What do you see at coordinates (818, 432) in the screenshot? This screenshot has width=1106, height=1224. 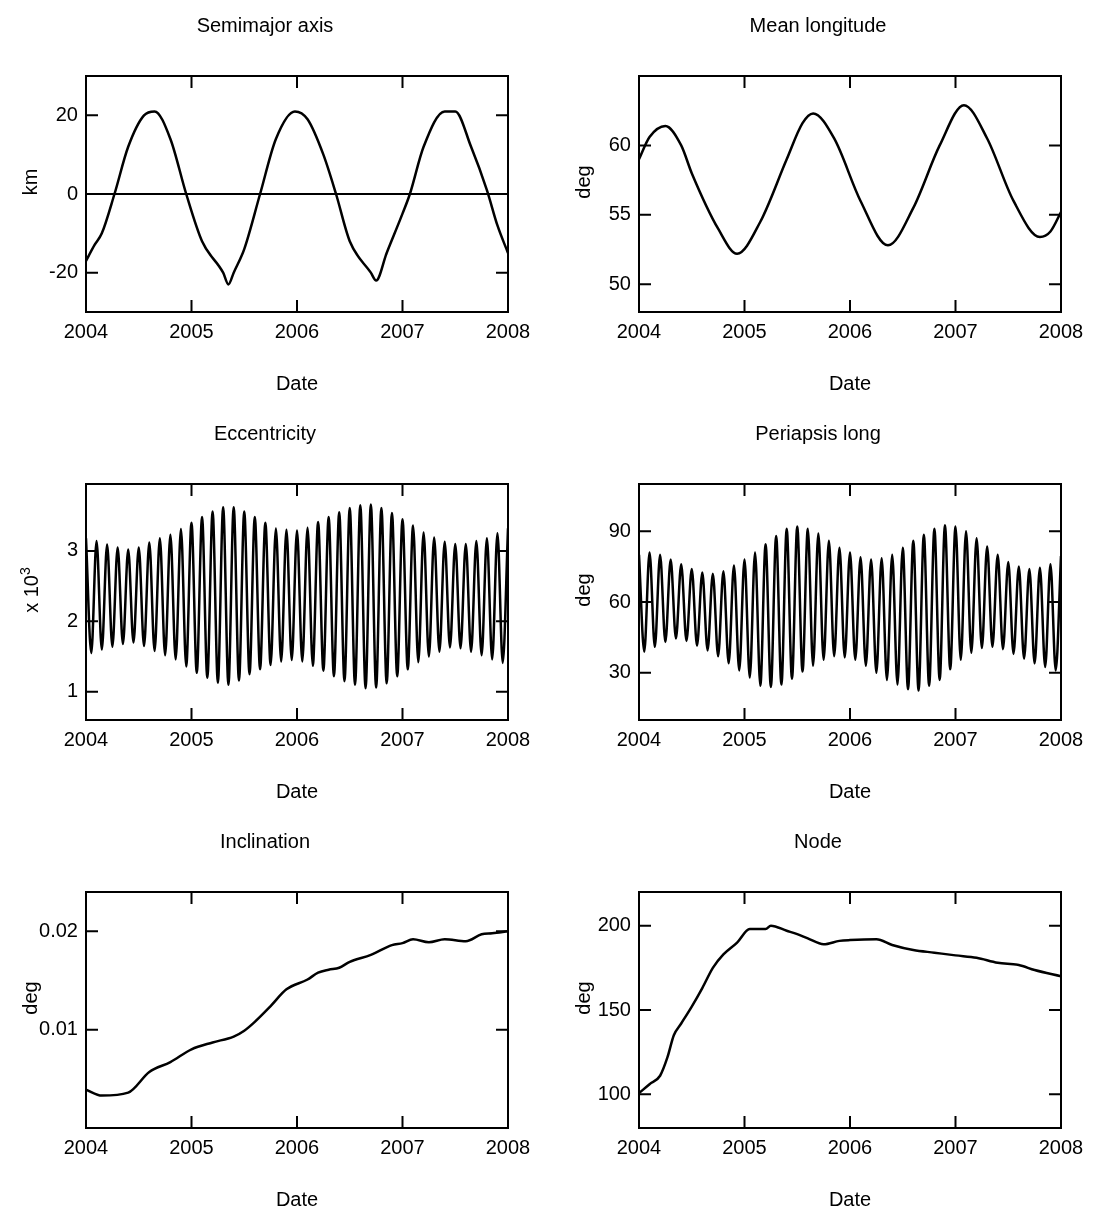 I see `chart-title: Periapsis long` at bounding box center [818, 432].